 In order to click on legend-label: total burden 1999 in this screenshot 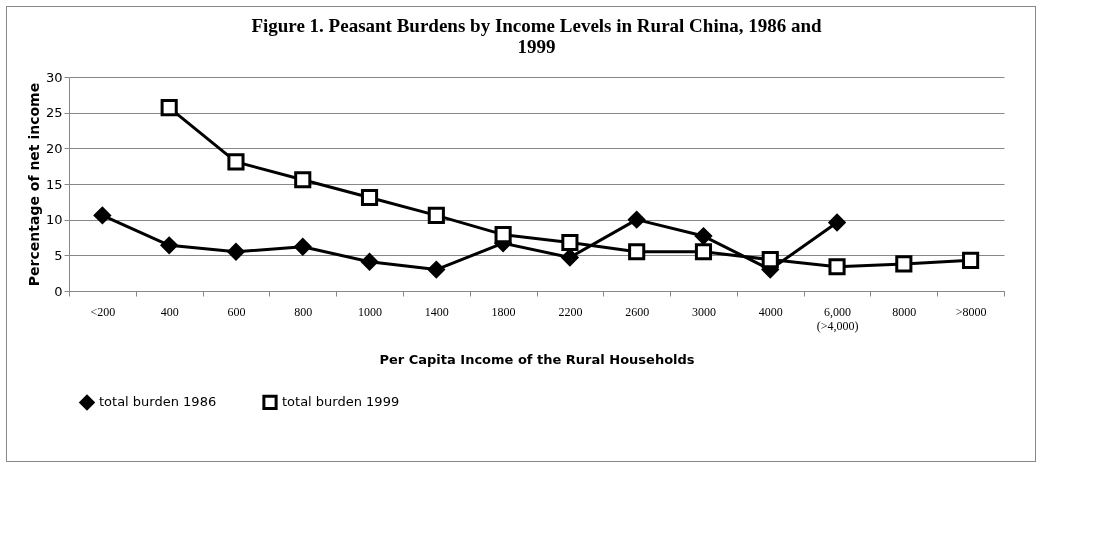, I will do `click(341, 402)`.